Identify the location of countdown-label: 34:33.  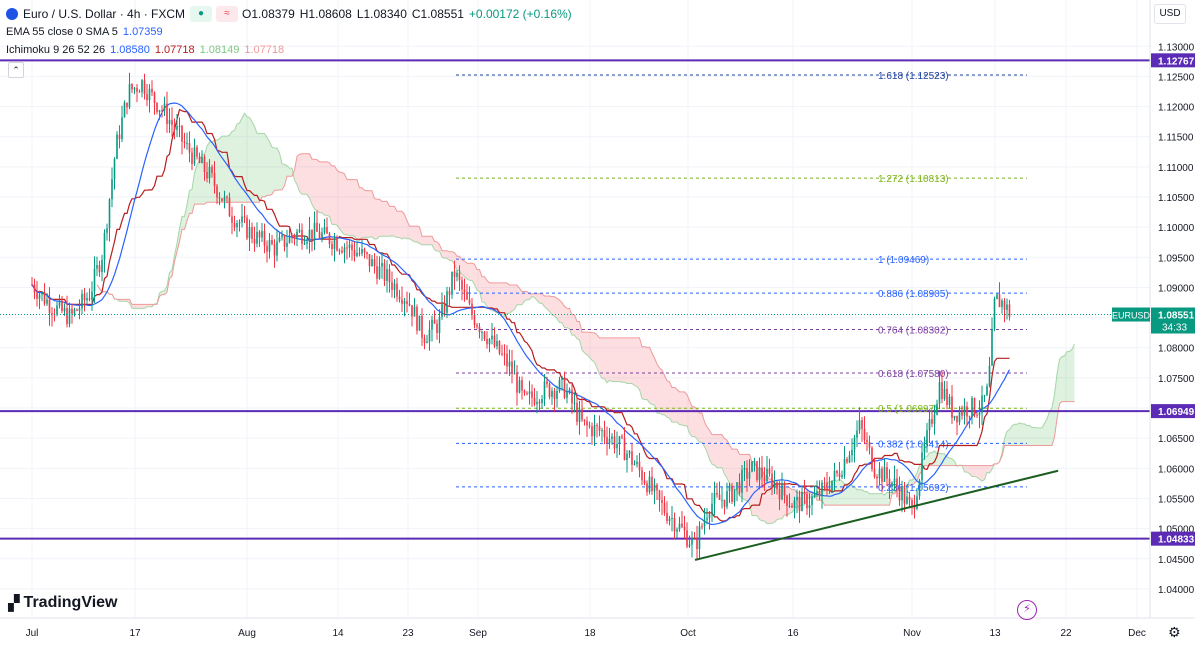
(1174, 328).